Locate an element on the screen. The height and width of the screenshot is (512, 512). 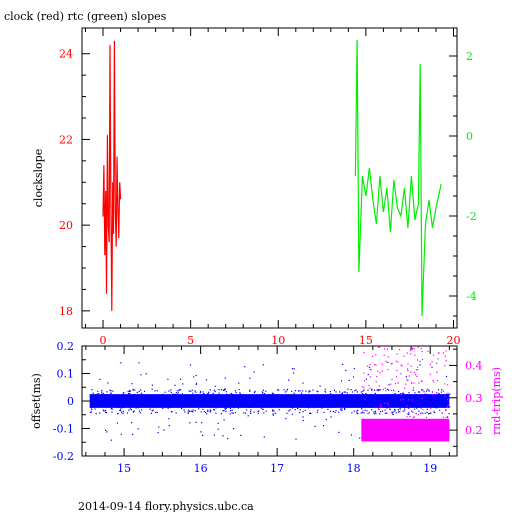
top-x-tick-label: 15 is located at coordinates (366, 340).